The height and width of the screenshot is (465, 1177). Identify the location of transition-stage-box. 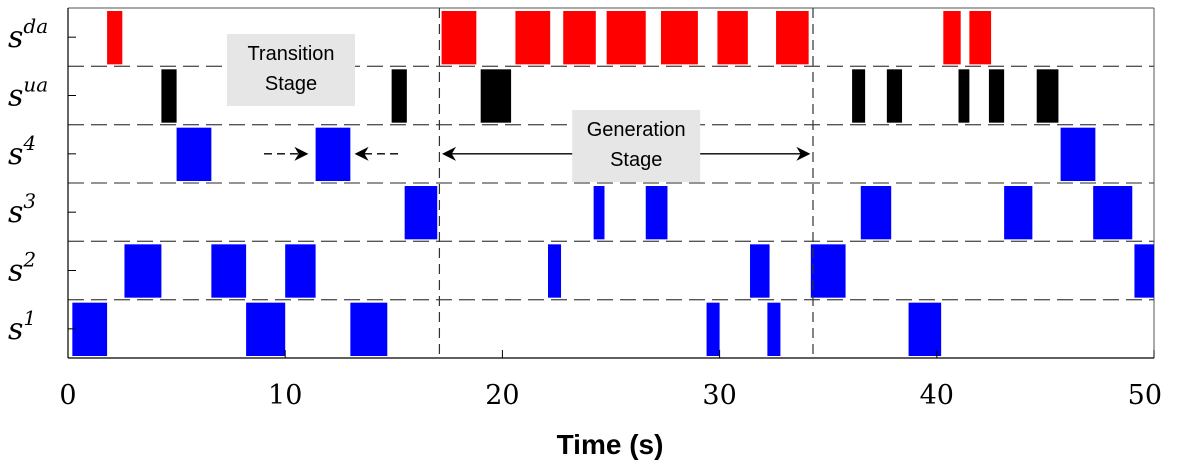
(291, 70).